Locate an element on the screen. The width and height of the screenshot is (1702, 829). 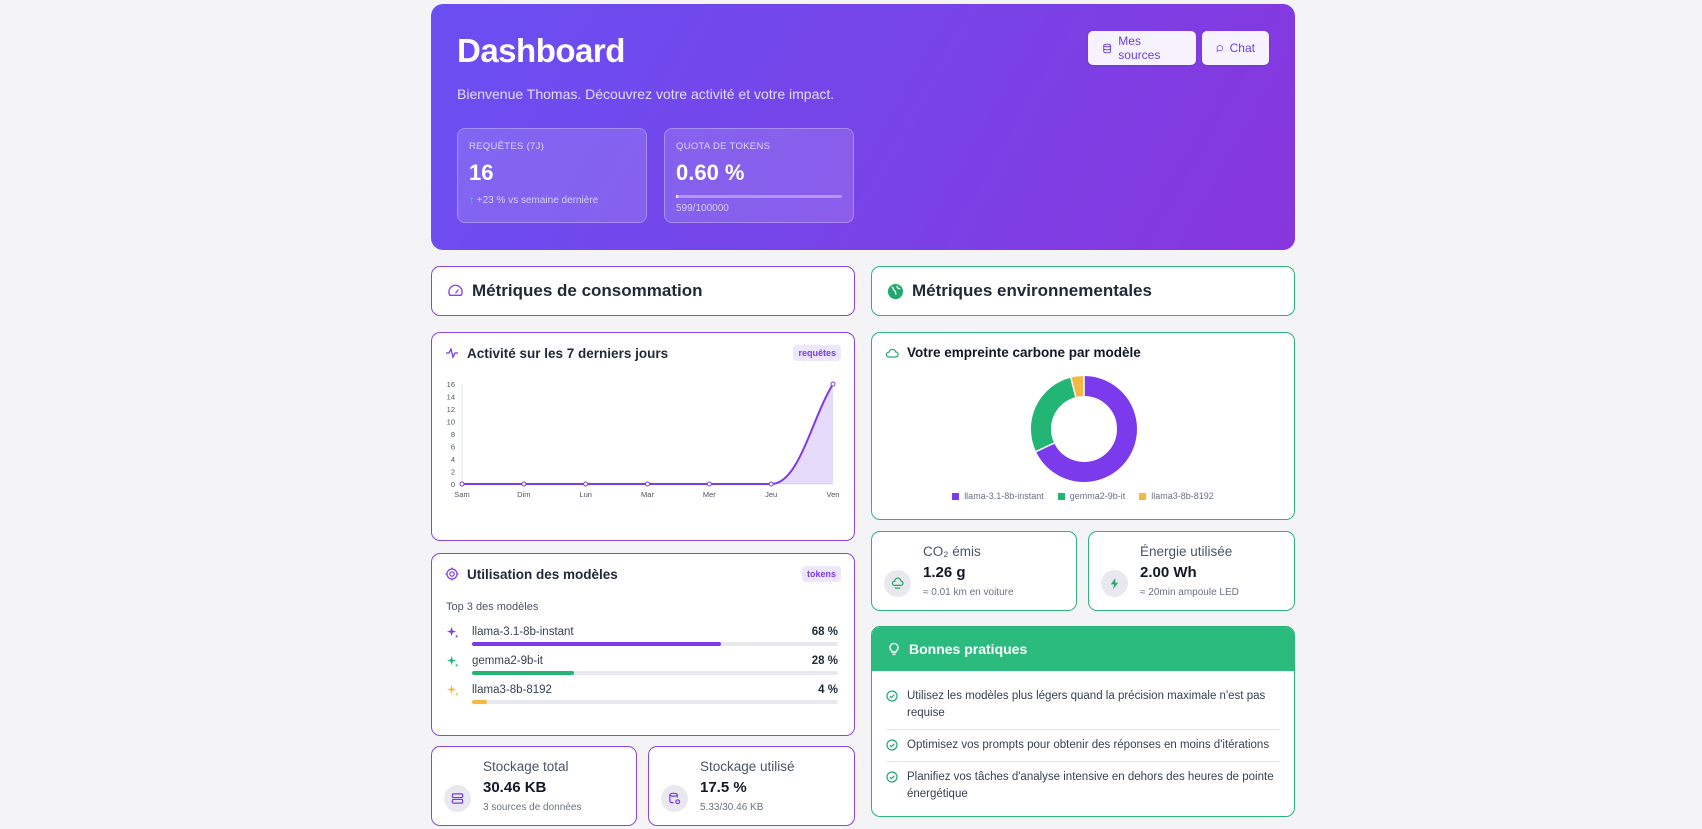
donut-slice is located at coordinates (1084, 429).